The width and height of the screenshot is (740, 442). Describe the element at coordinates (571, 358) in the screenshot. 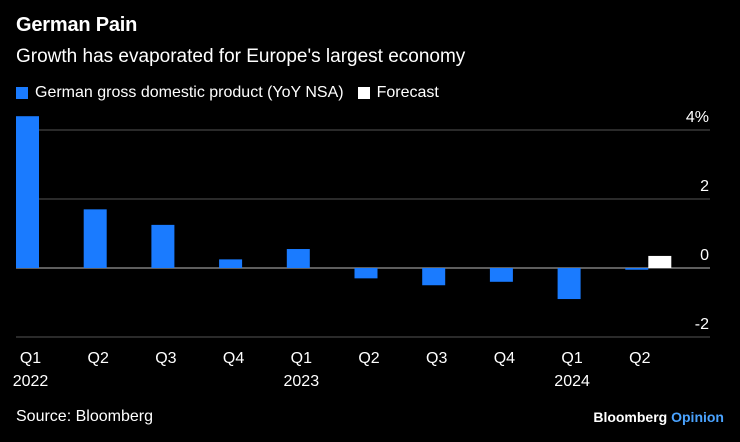

I see `x-tick-label-8: Q1` at that location.